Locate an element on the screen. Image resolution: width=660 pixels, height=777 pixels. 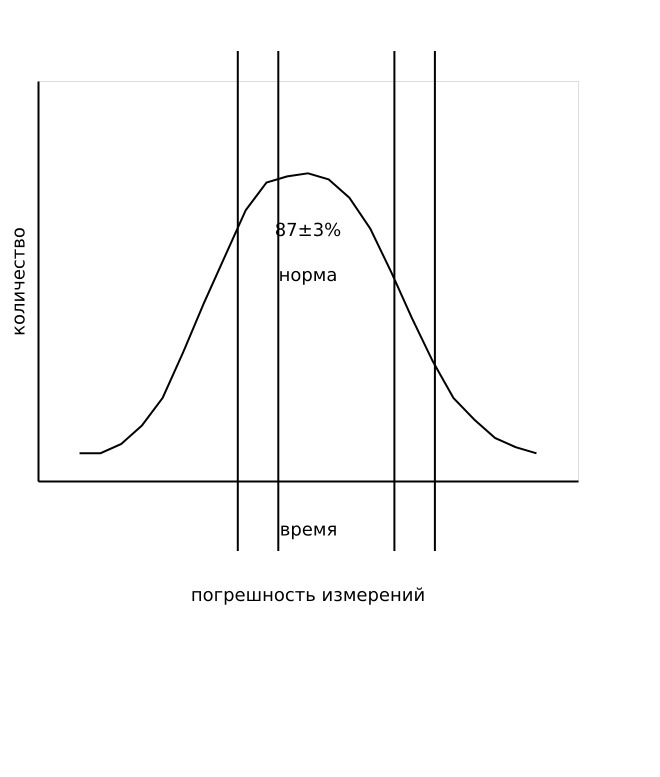
y-axis-title: количество is located at coordinates (19, 281).